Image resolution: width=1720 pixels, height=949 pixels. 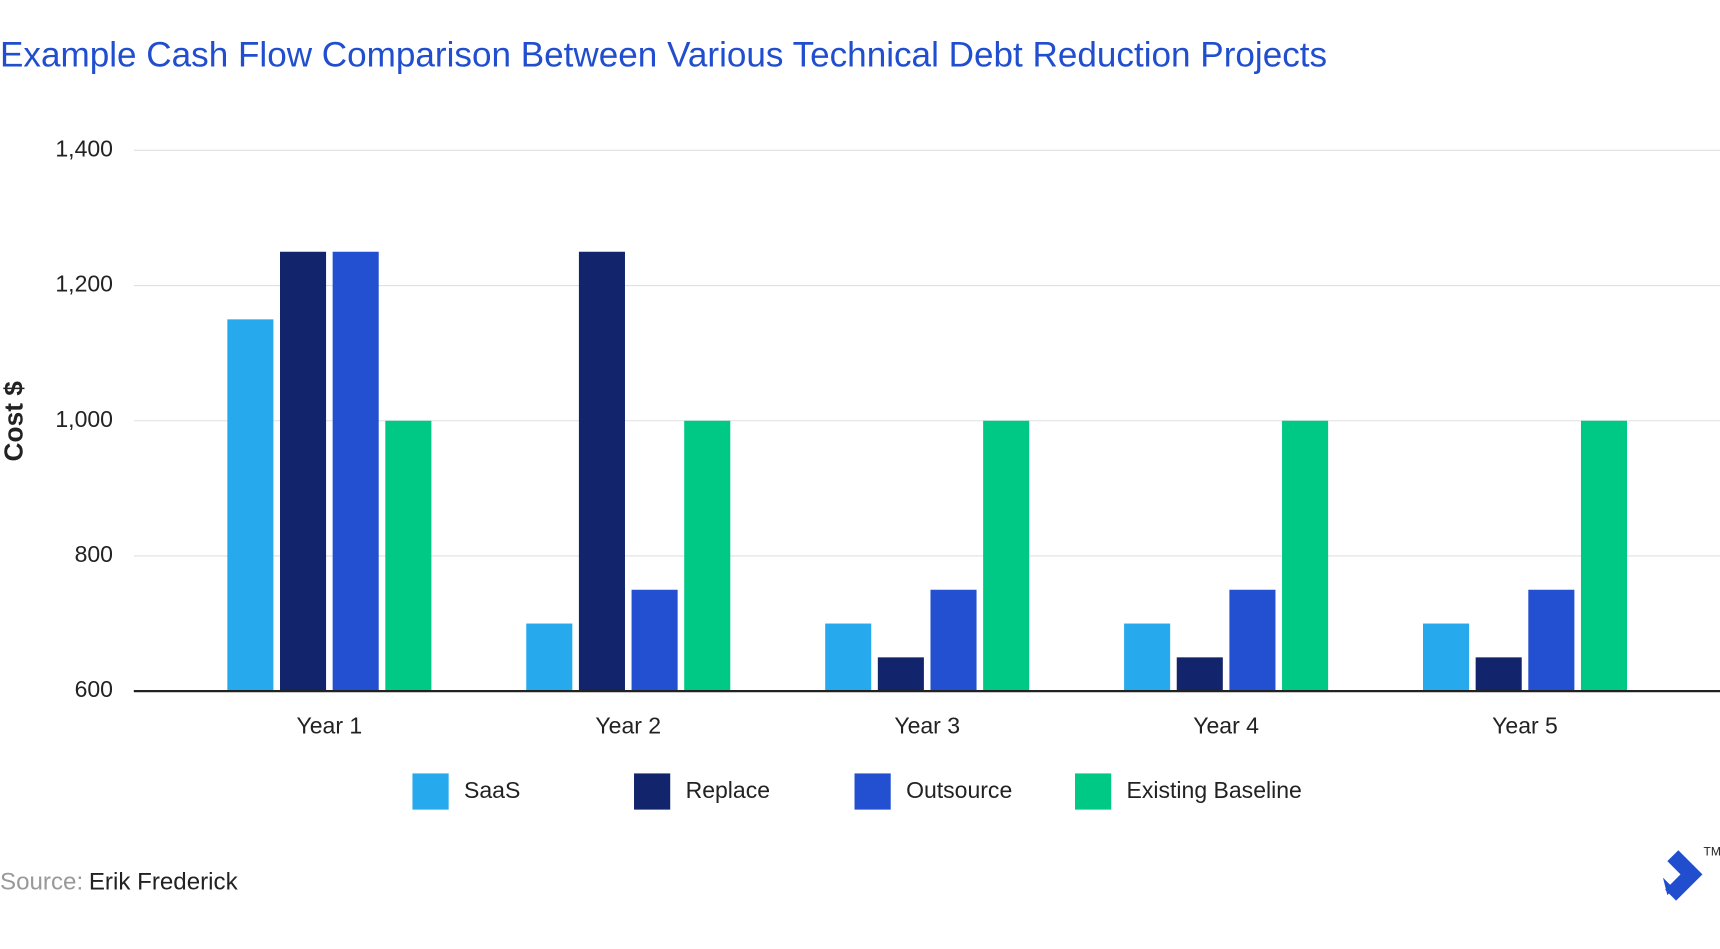 What do you see at coordinates (84, 284) in the screenshot?
I see `y-tick-label: 1,200` at bounding box center [84, 284].